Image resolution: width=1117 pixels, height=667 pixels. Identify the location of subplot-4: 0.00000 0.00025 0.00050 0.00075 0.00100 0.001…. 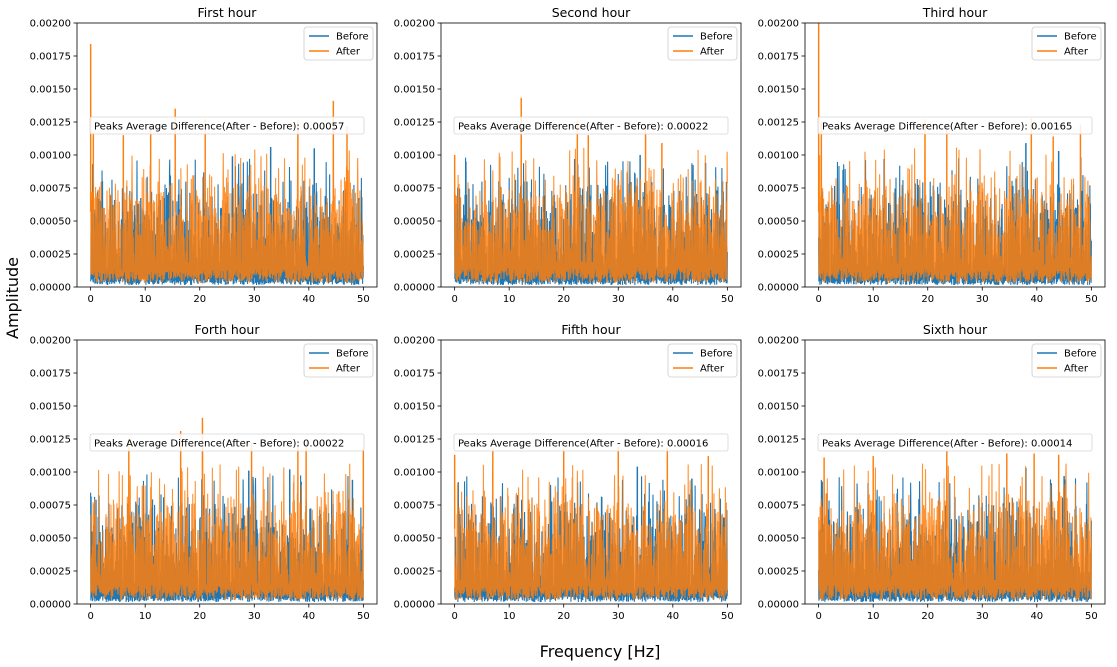
(204, 472).